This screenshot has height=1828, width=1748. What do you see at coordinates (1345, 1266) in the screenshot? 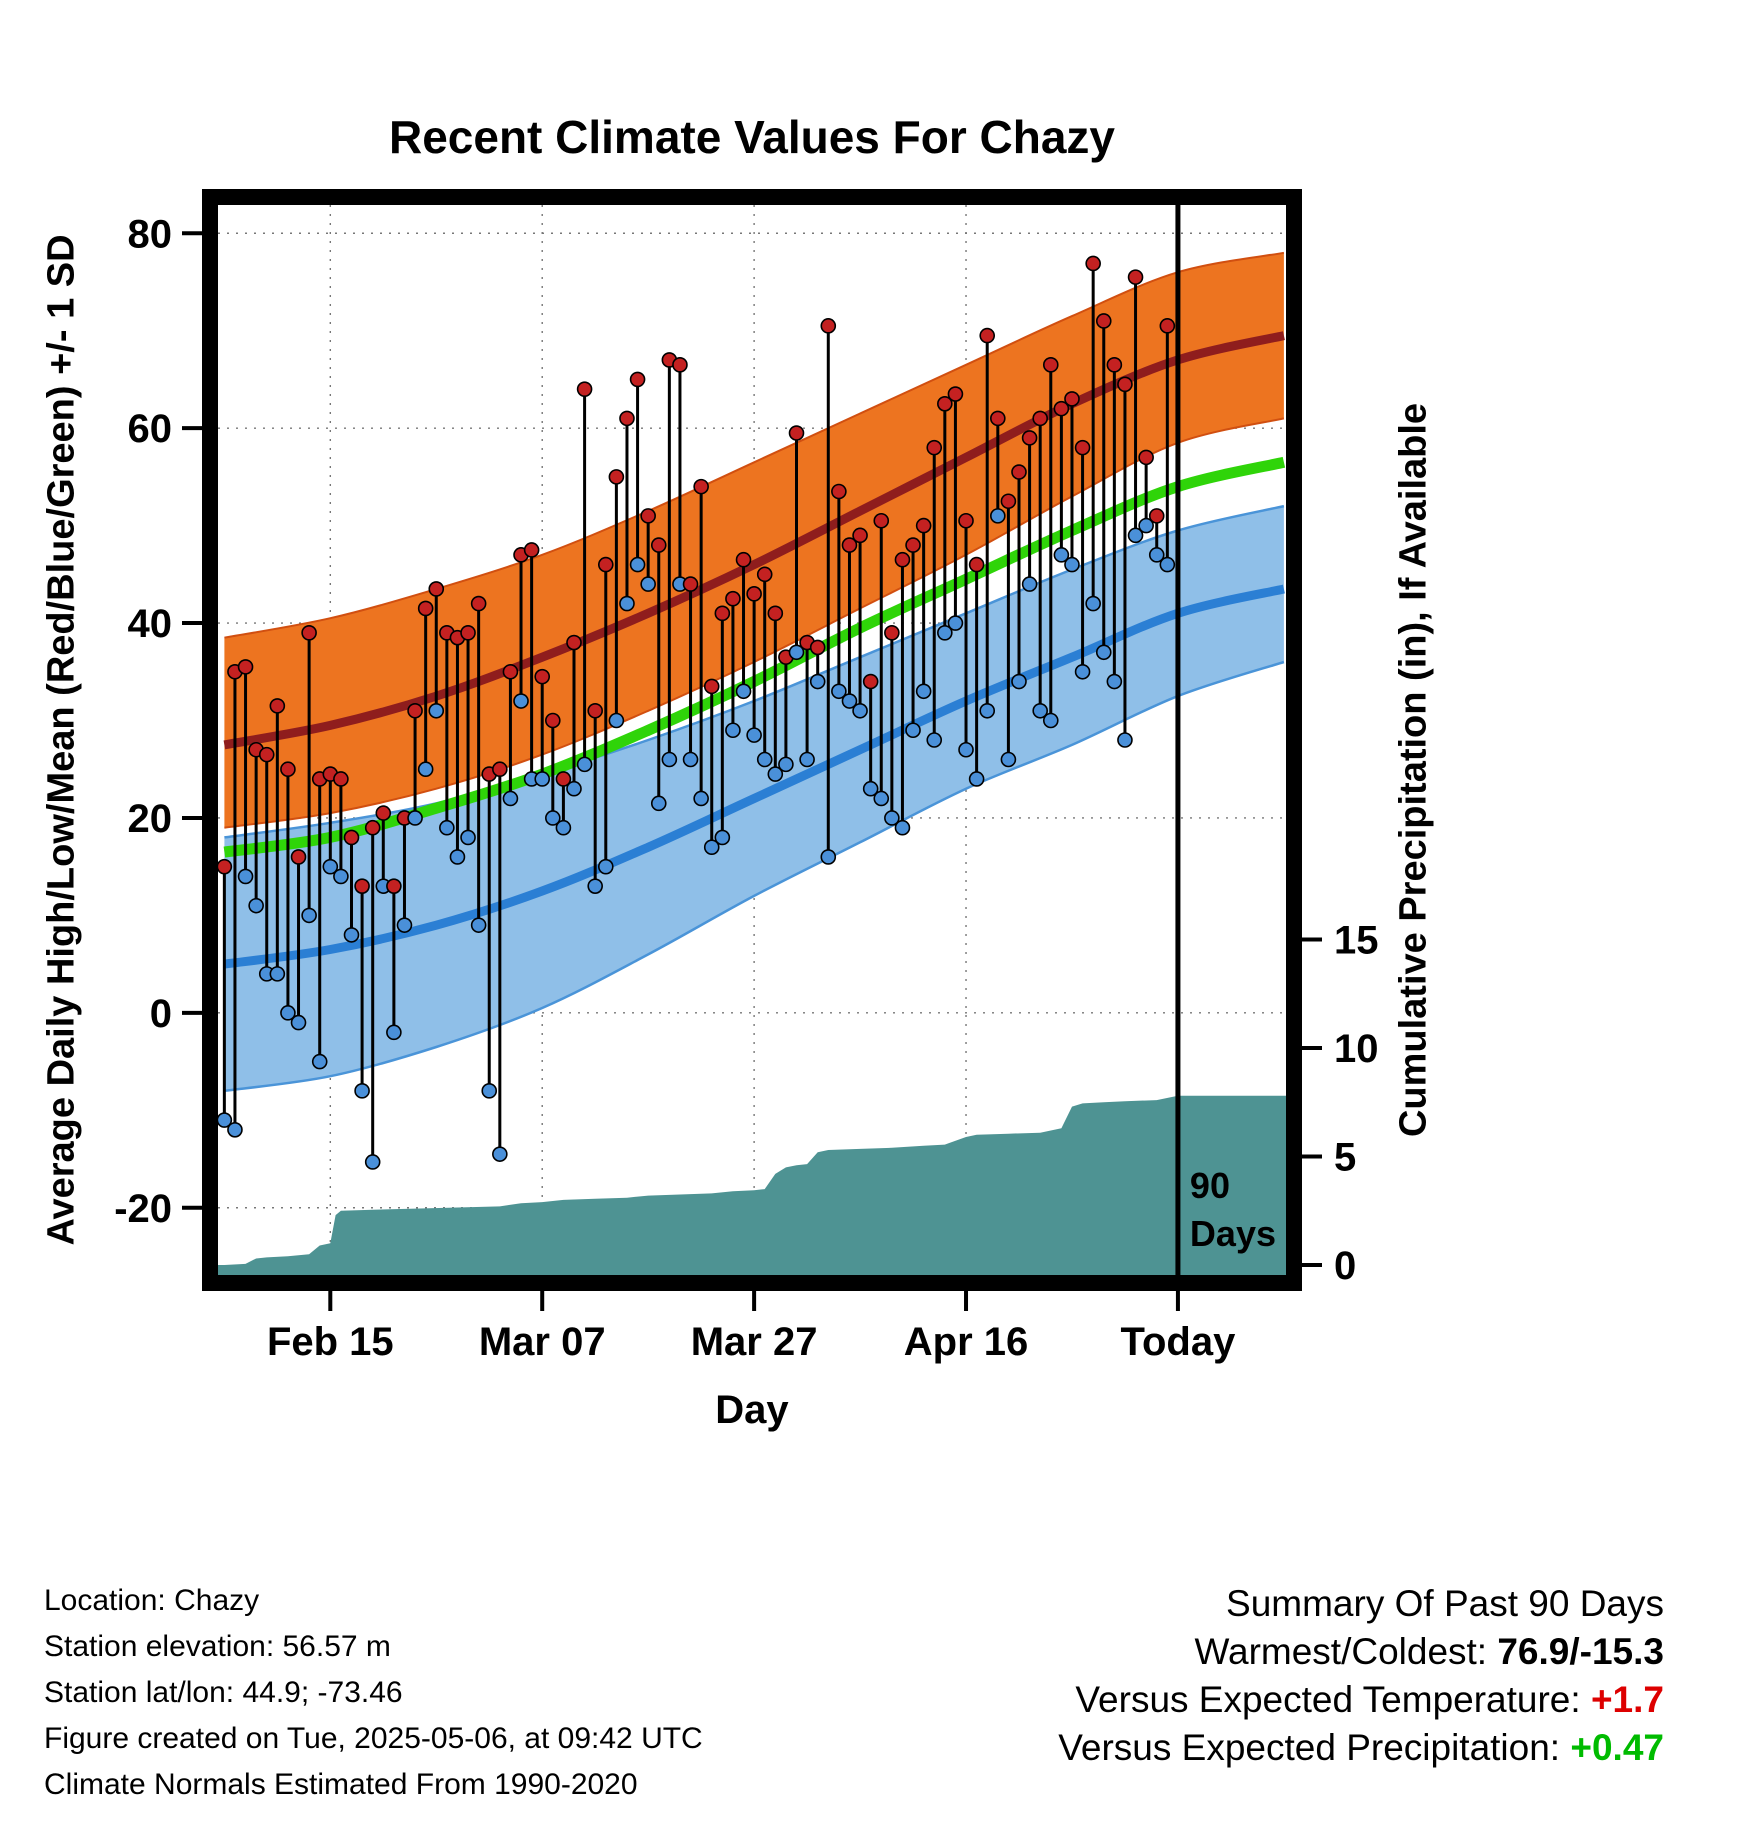
I see `y-right-tick-label: 0` at bounding box center [1345, 1266].